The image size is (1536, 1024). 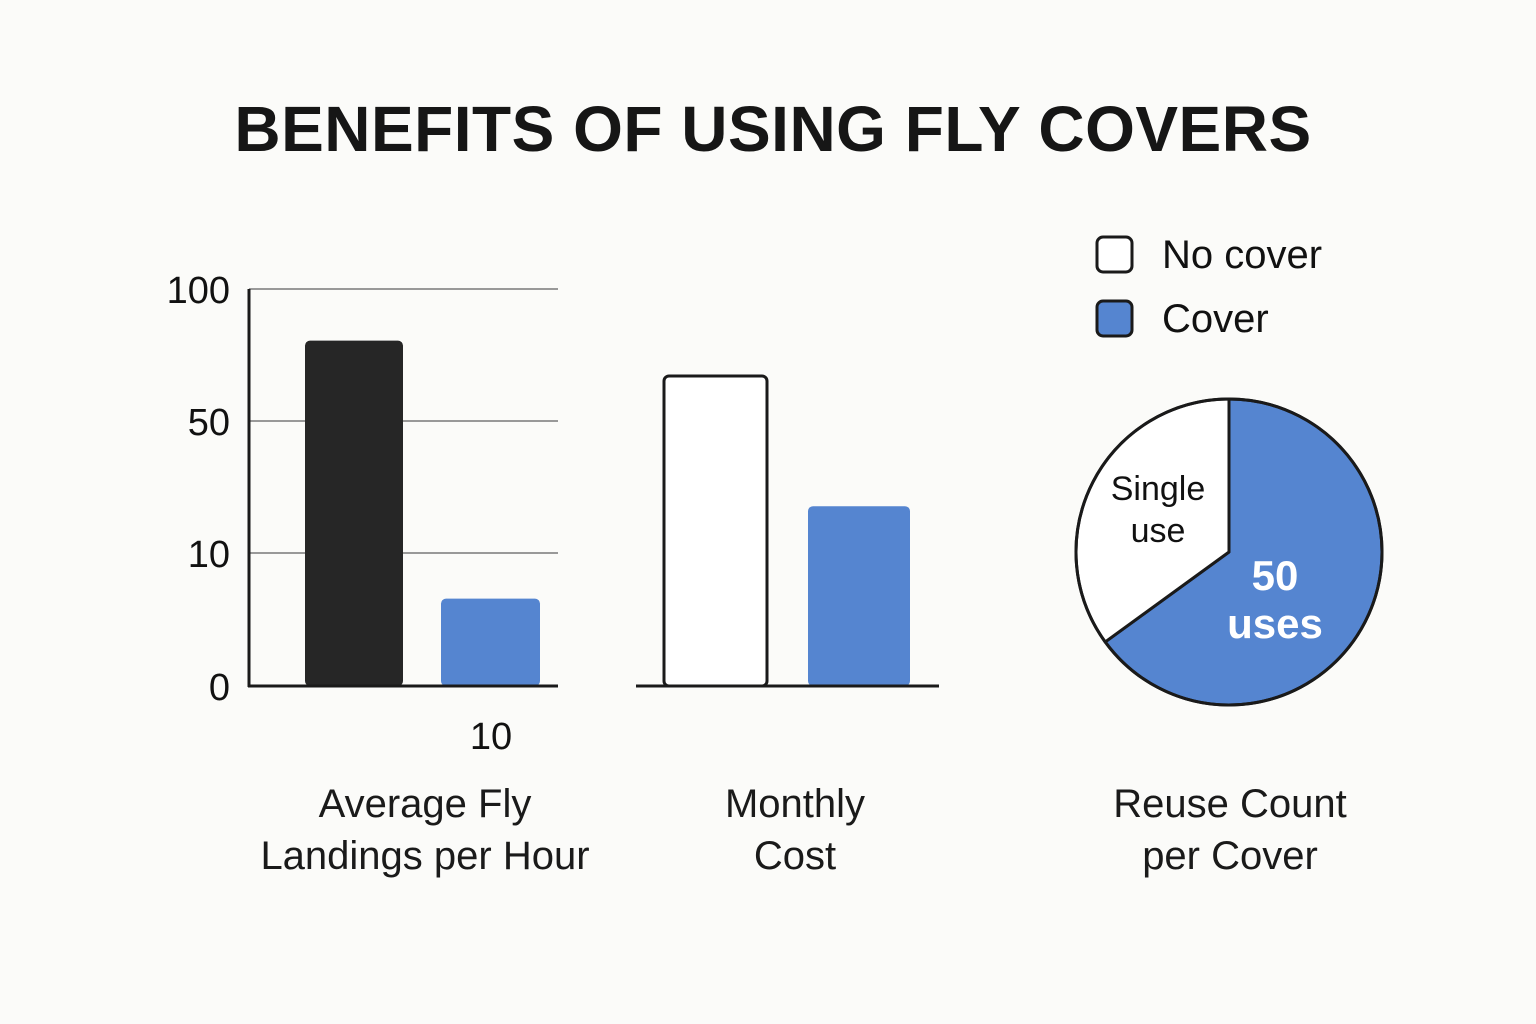 I want to click on landings-bar-chart: 0 10 50 100 10, so click(x=362, y=514).